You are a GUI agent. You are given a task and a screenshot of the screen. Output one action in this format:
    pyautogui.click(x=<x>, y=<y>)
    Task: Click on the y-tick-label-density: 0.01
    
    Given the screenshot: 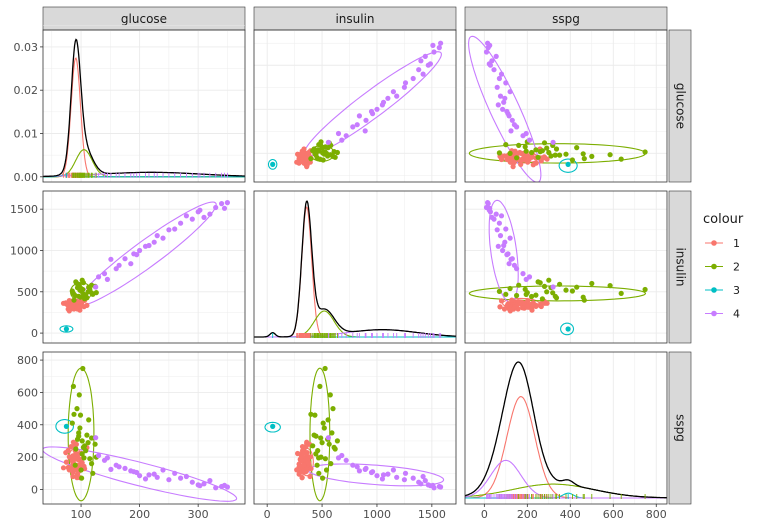 What is the action you would take?
    pyautogui.click(x=26, y=133)
    